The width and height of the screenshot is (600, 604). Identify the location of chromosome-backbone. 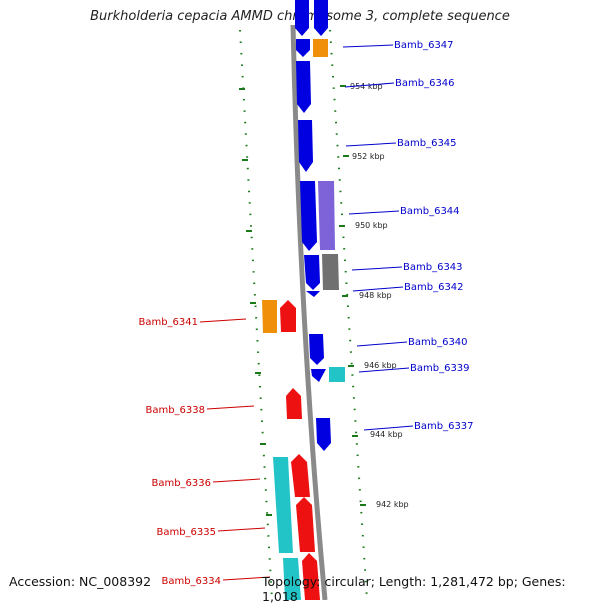
(309, 312).